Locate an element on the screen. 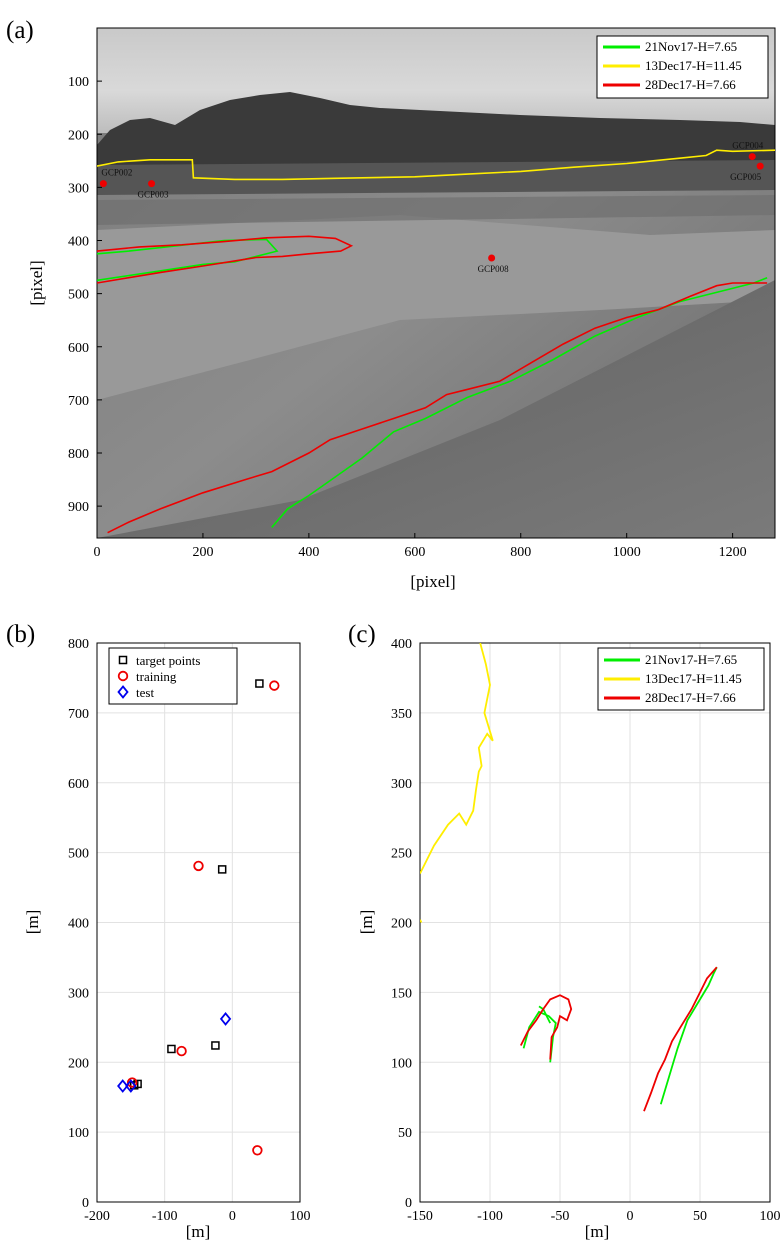 The image size is (783, 1245). panel-c-label: (c) is located at coordinates (362, 634).